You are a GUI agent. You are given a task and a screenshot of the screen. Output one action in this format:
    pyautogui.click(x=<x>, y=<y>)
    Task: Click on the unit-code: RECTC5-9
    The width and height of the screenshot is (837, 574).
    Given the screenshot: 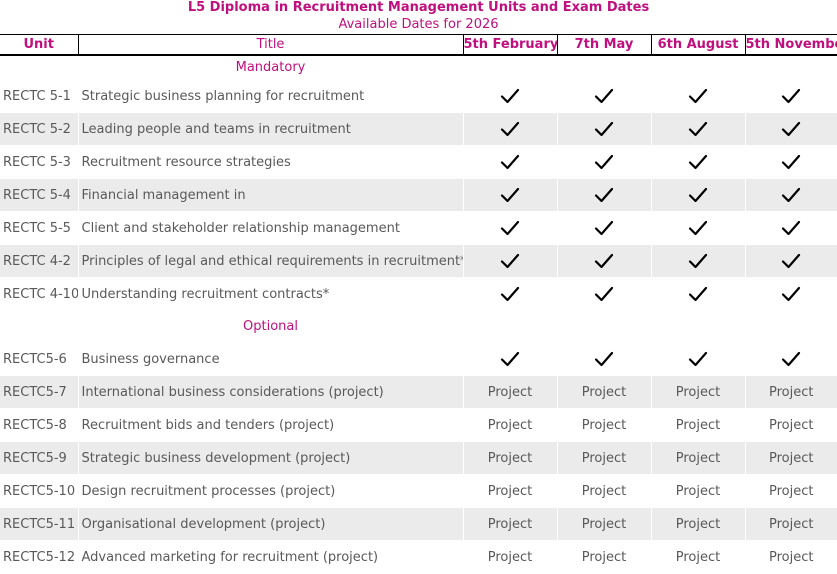 What is the action you would take?
    pyautogui.click(x=39, y=458)
    